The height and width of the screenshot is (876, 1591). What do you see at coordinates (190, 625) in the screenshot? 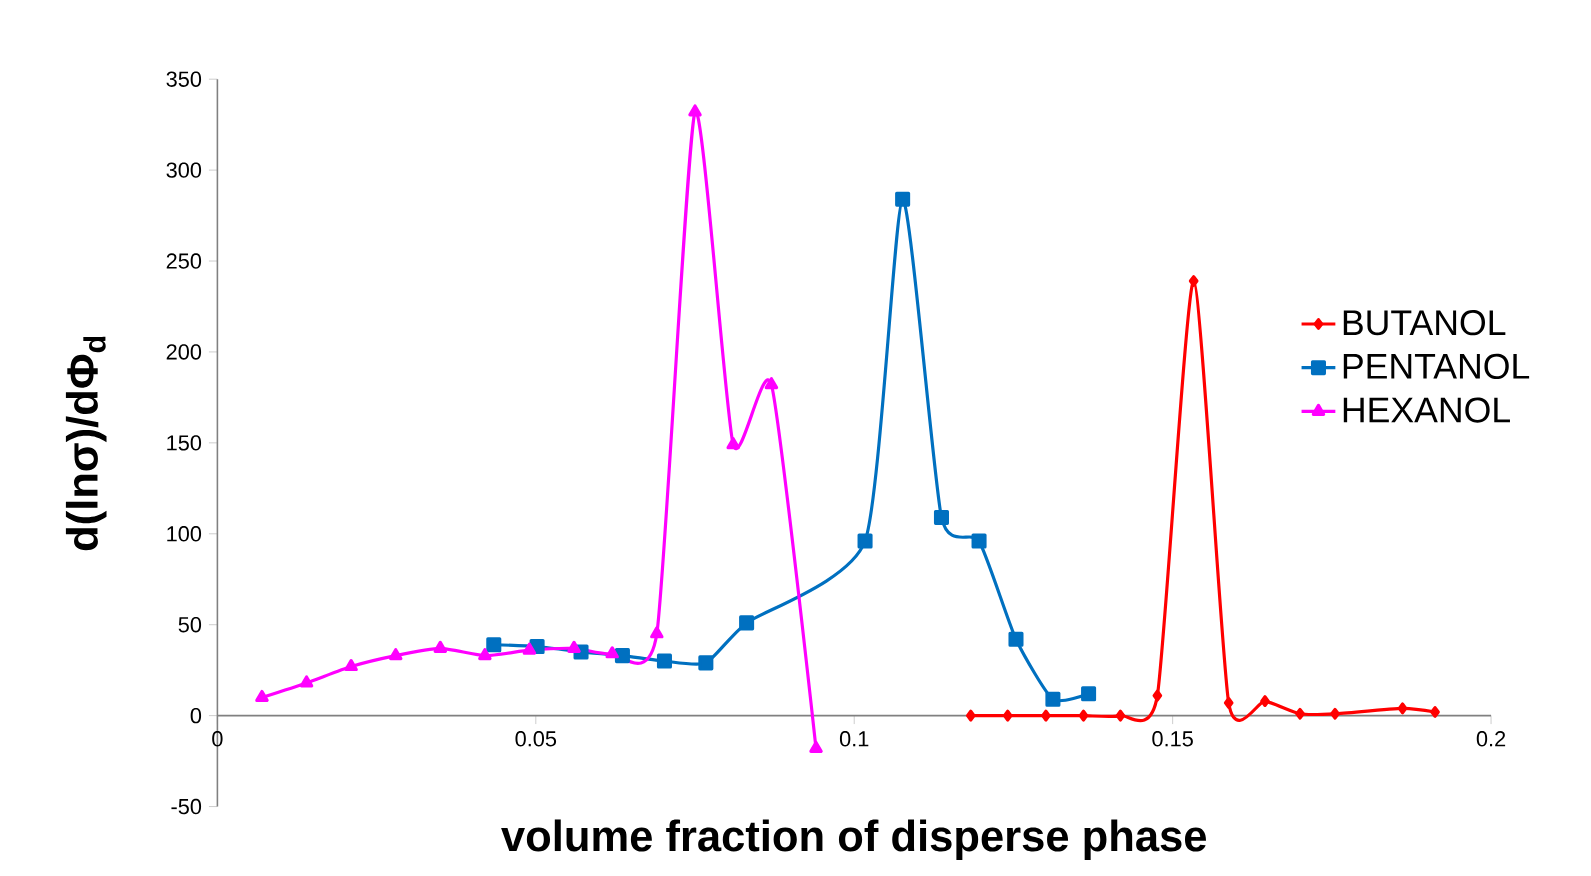
I see `y-tick-label: 50` at bounding box center [190, 625].